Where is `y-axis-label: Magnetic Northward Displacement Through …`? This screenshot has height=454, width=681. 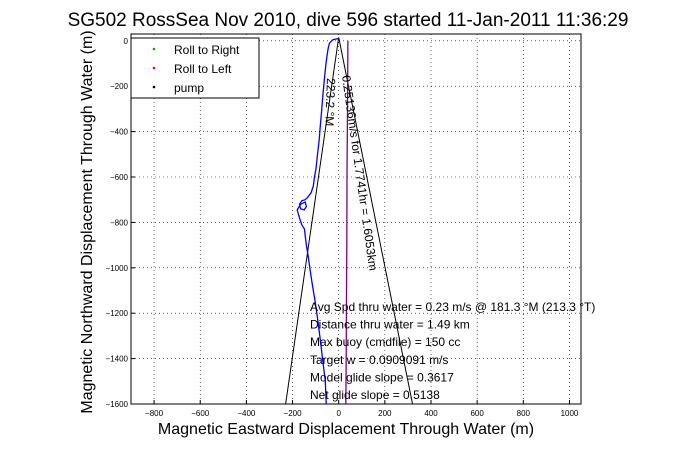 y-axis-label: Magnetic Northward Displacement Through … is located at coordinates (87, 221).